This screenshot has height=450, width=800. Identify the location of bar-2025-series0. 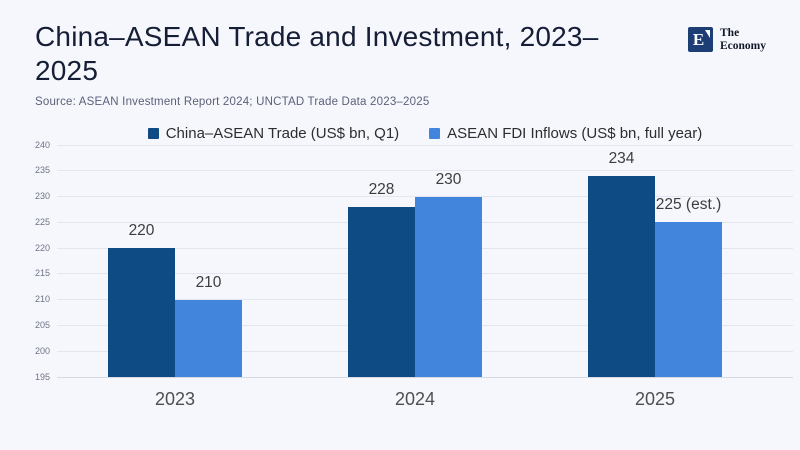
(621, 276).